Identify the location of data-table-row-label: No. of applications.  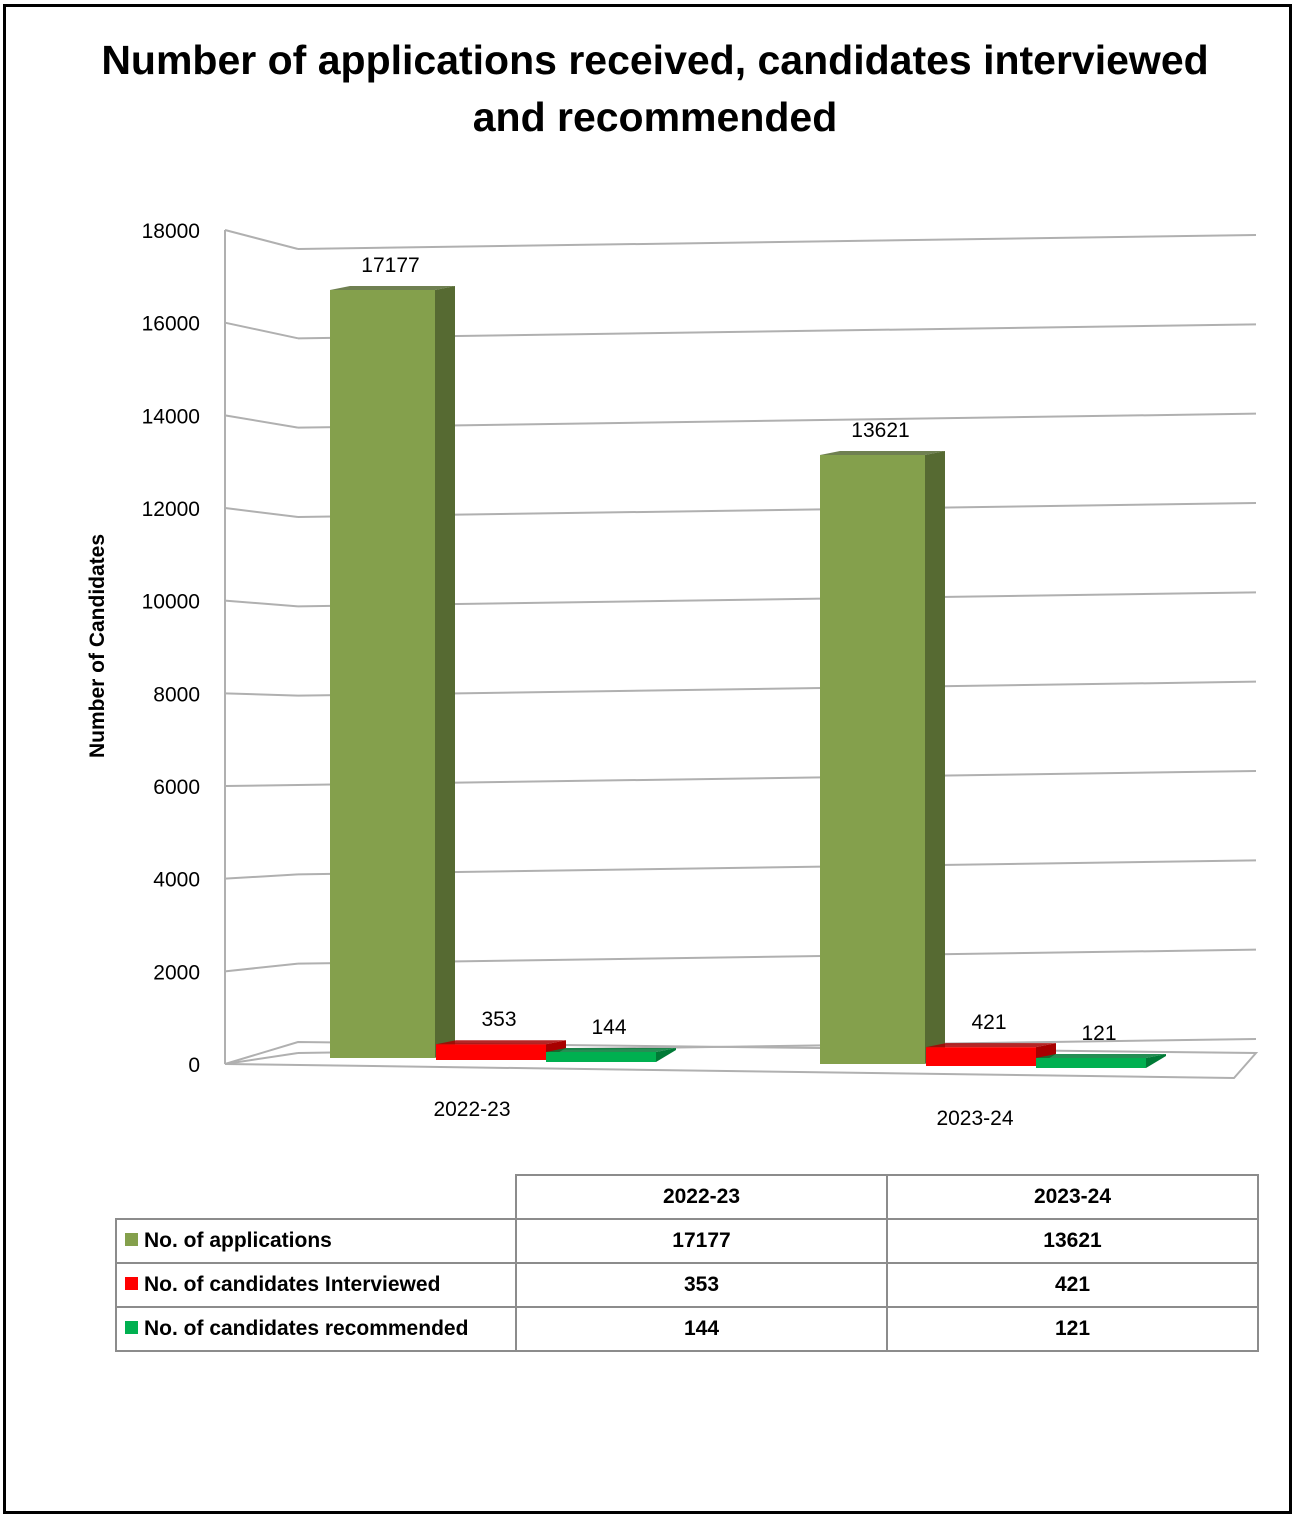
(316, 1241).